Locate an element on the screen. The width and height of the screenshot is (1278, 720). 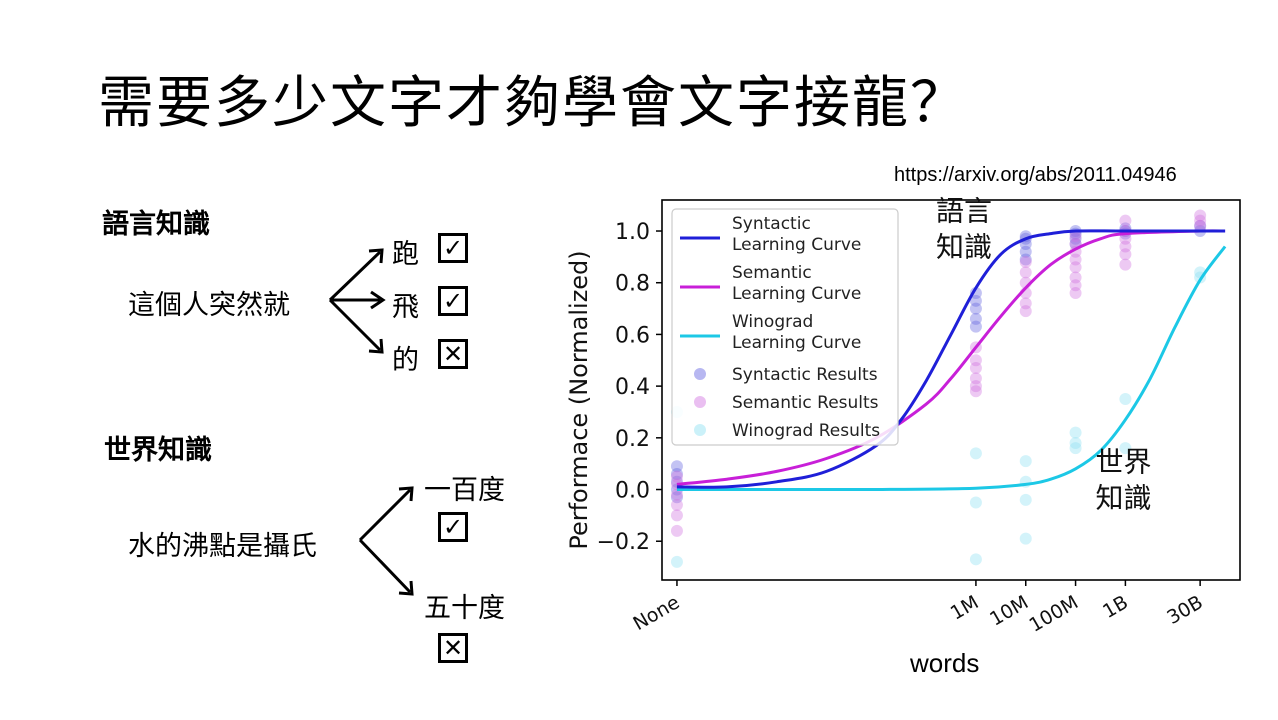
language-prompt: 這個人突然就 is located at coordinates (209, 305).